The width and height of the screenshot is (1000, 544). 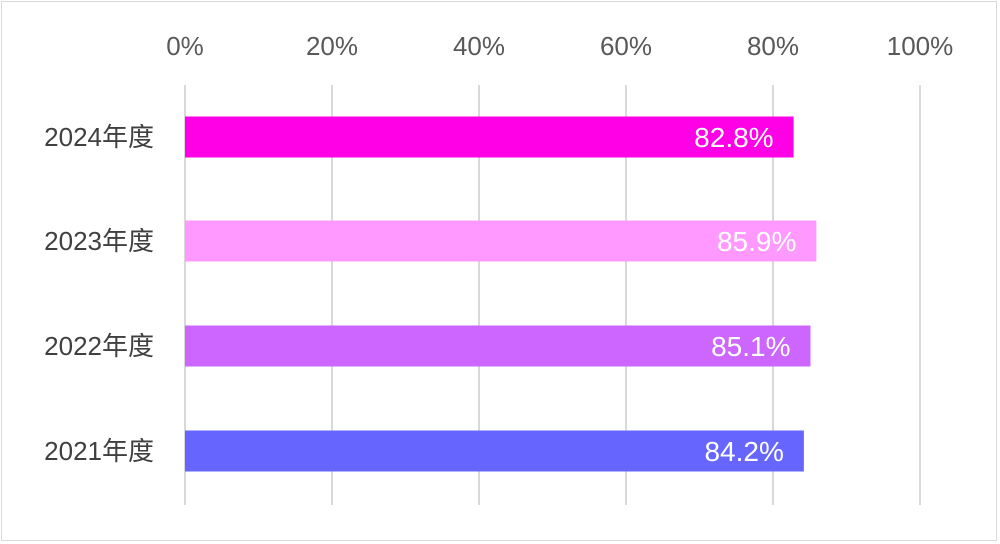 What do you see at coordinates (99, 451) in the screenshot?
I see `category-label: 2021年度` at bounding box center [99, 451].